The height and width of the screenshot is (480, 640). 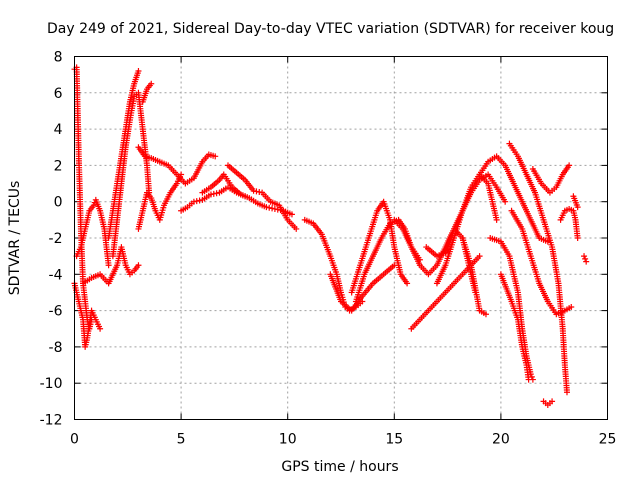 I want to click on series-s26, so click(x=551, y=179).